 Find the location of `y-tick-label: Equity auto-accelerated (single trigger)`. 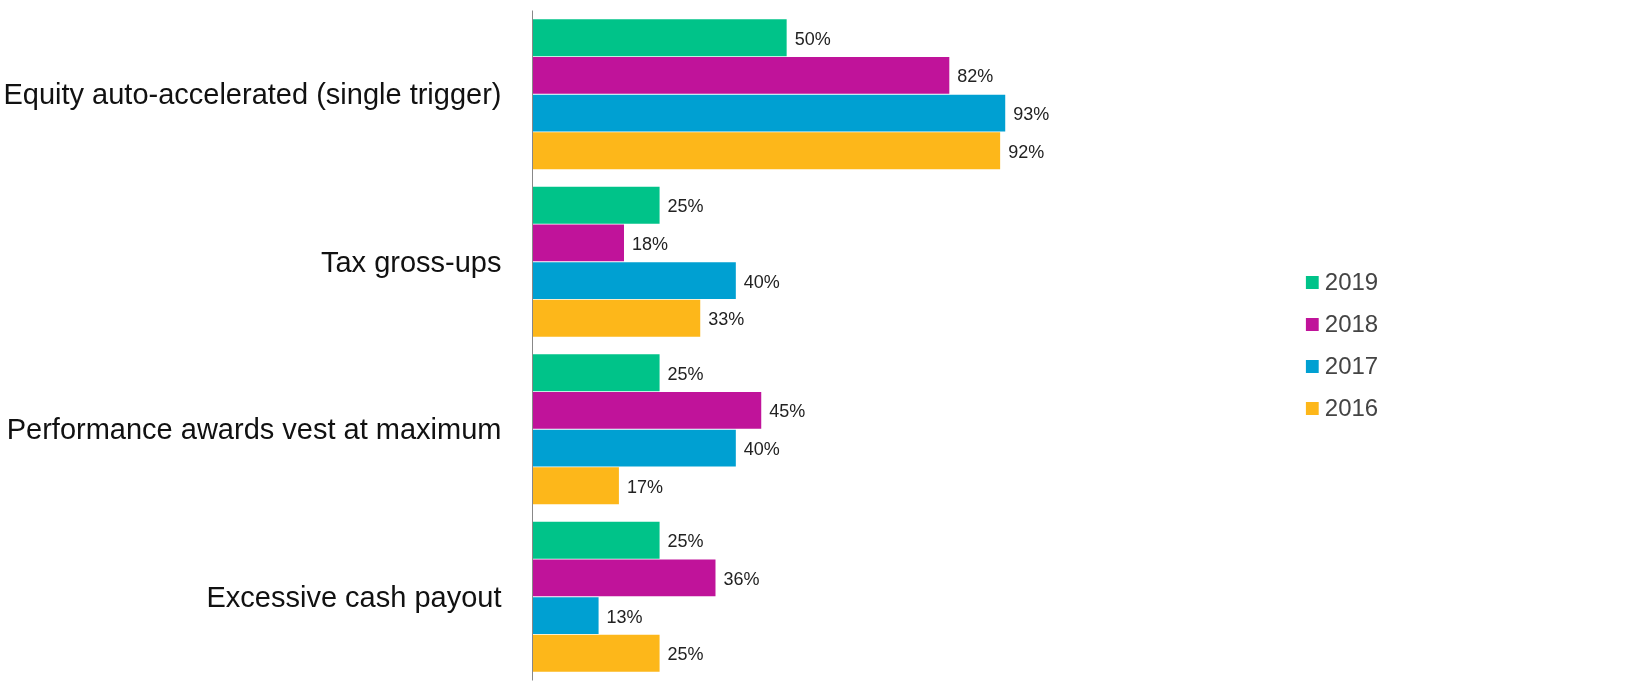

y-tick-label: Equity auto-accelerated (single trigger) is located at coordinates (252, 94).